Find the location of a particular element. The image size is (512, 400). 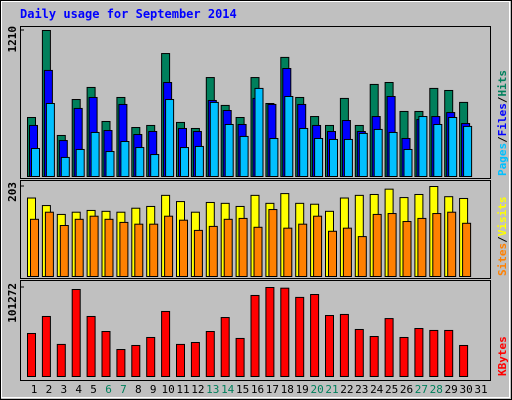

y-tick-label: 203 is located at coordinates (12, 192).